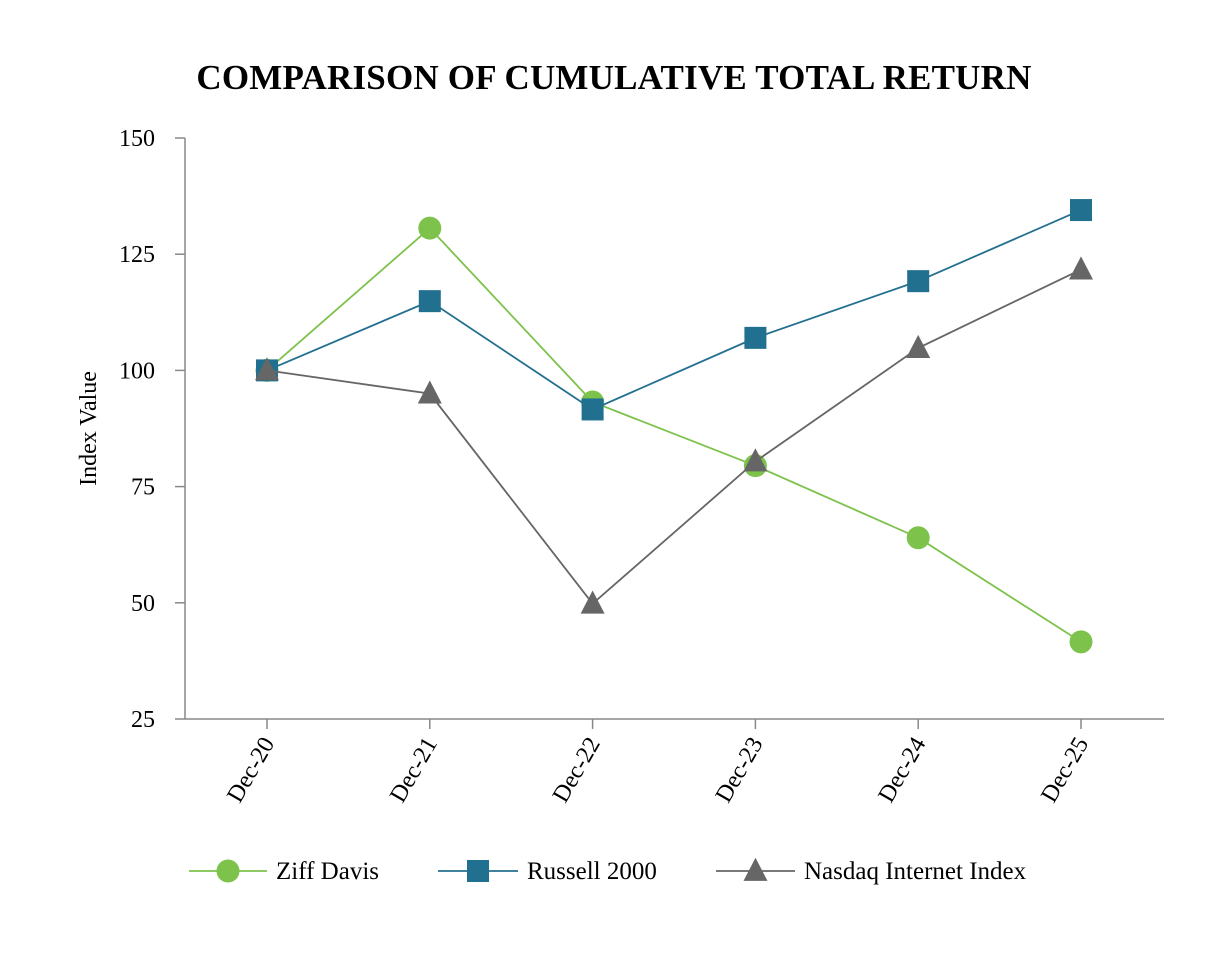  Describe the element at coordinates (137, 371) in the screenshot. I see `y-tick-label: 100` at that location.